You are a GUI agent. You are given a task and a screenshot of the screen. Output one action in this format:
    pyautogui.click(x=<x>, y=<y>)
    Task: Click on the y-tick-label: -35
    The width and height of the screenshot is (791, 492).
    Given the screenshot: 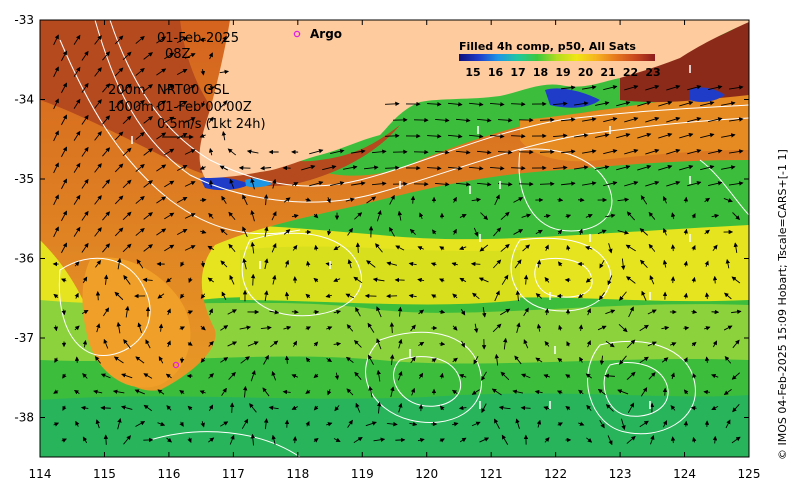 What is the action you would take?
    pyautogui.click(x=24, y=179)
    